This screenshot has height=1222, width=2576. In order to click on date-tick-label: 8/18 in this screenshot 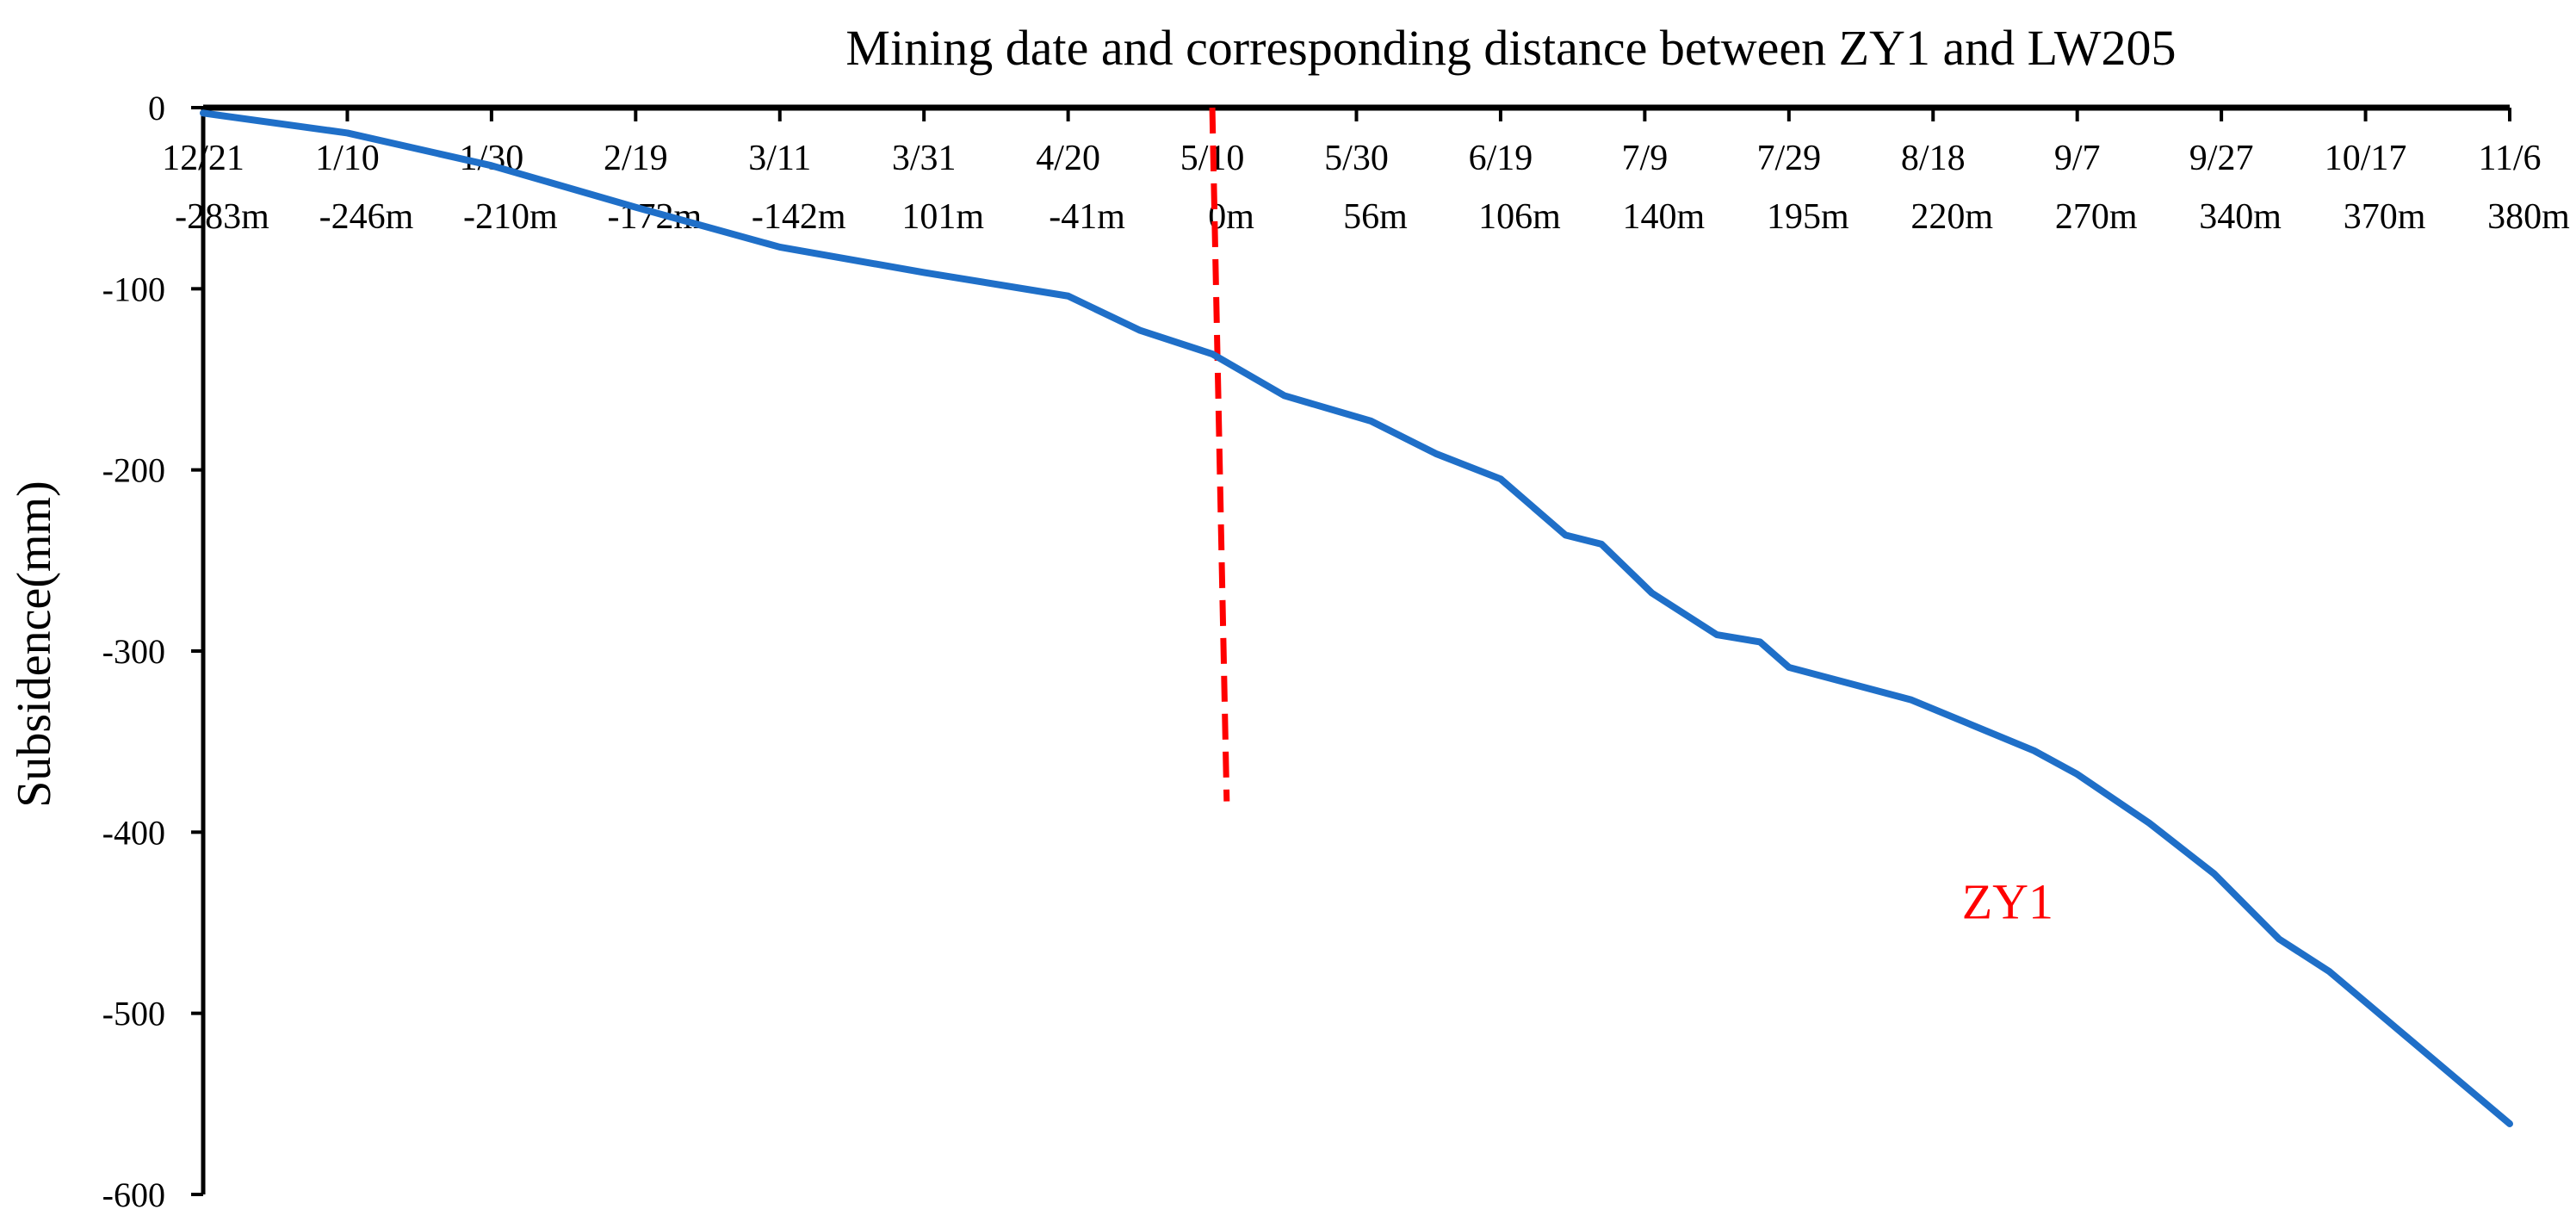, I will do `click(1933, 158)`.